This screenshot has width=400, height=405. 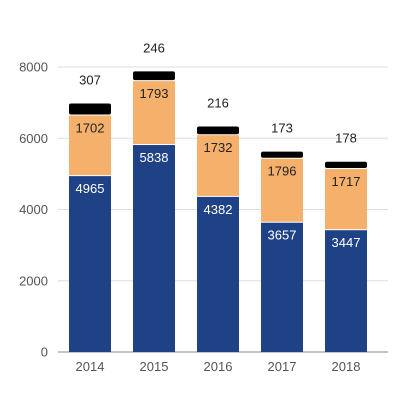 What do you see at coordinates (218, 102) in the screenshot?
I see `data-label: 216` at bounding box center [218, 102].